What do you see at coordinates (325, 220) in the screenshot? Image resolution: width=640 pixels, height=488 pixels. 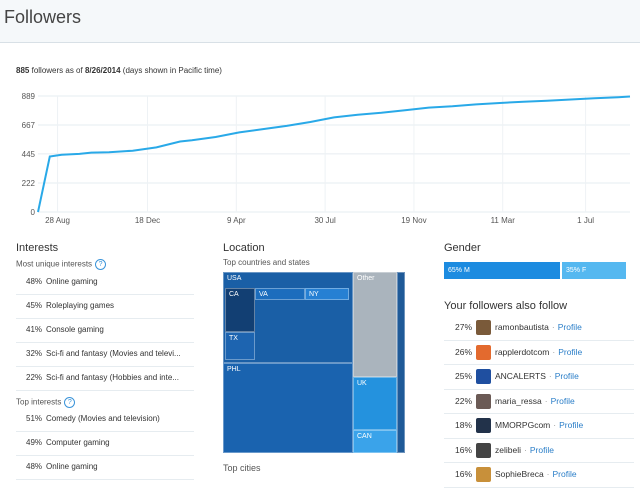 I see `x-tick-label: 30 Jul` at bounding box center [325, 220].